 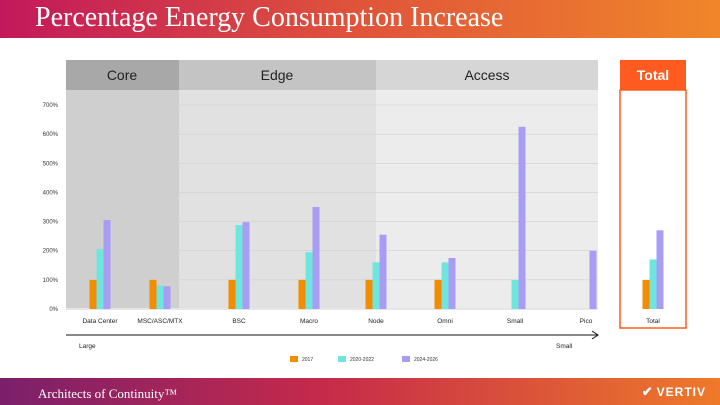 I want to click on bar-2024-2026-node, so click(x=383, y=271).